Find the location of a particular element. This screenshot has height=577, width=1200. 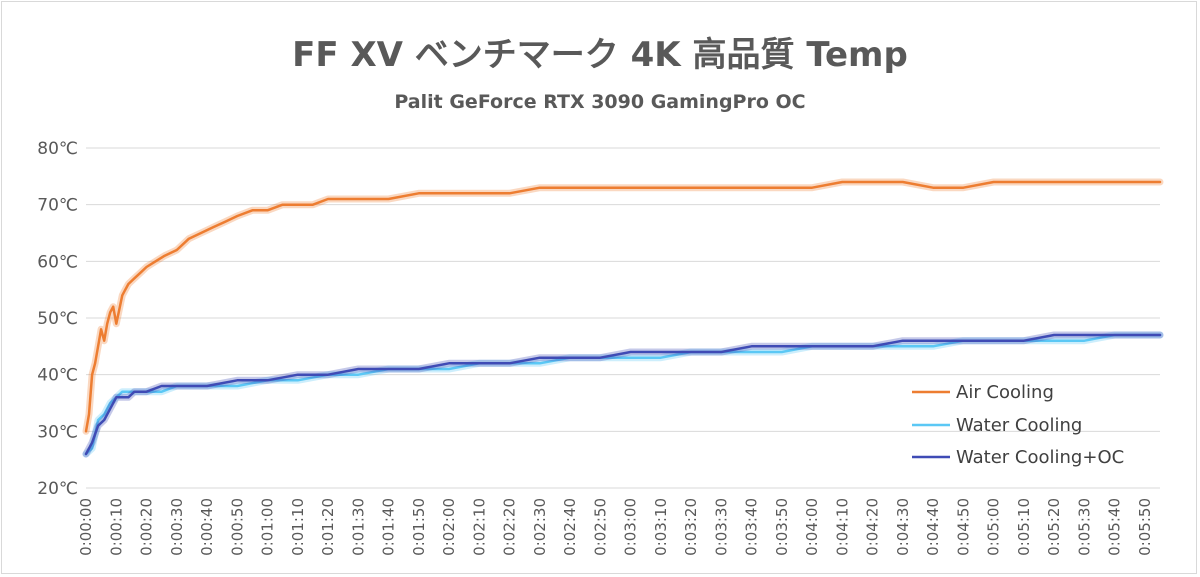

x-tick-label: 0:00:50 is located at coordinates (237, 527).